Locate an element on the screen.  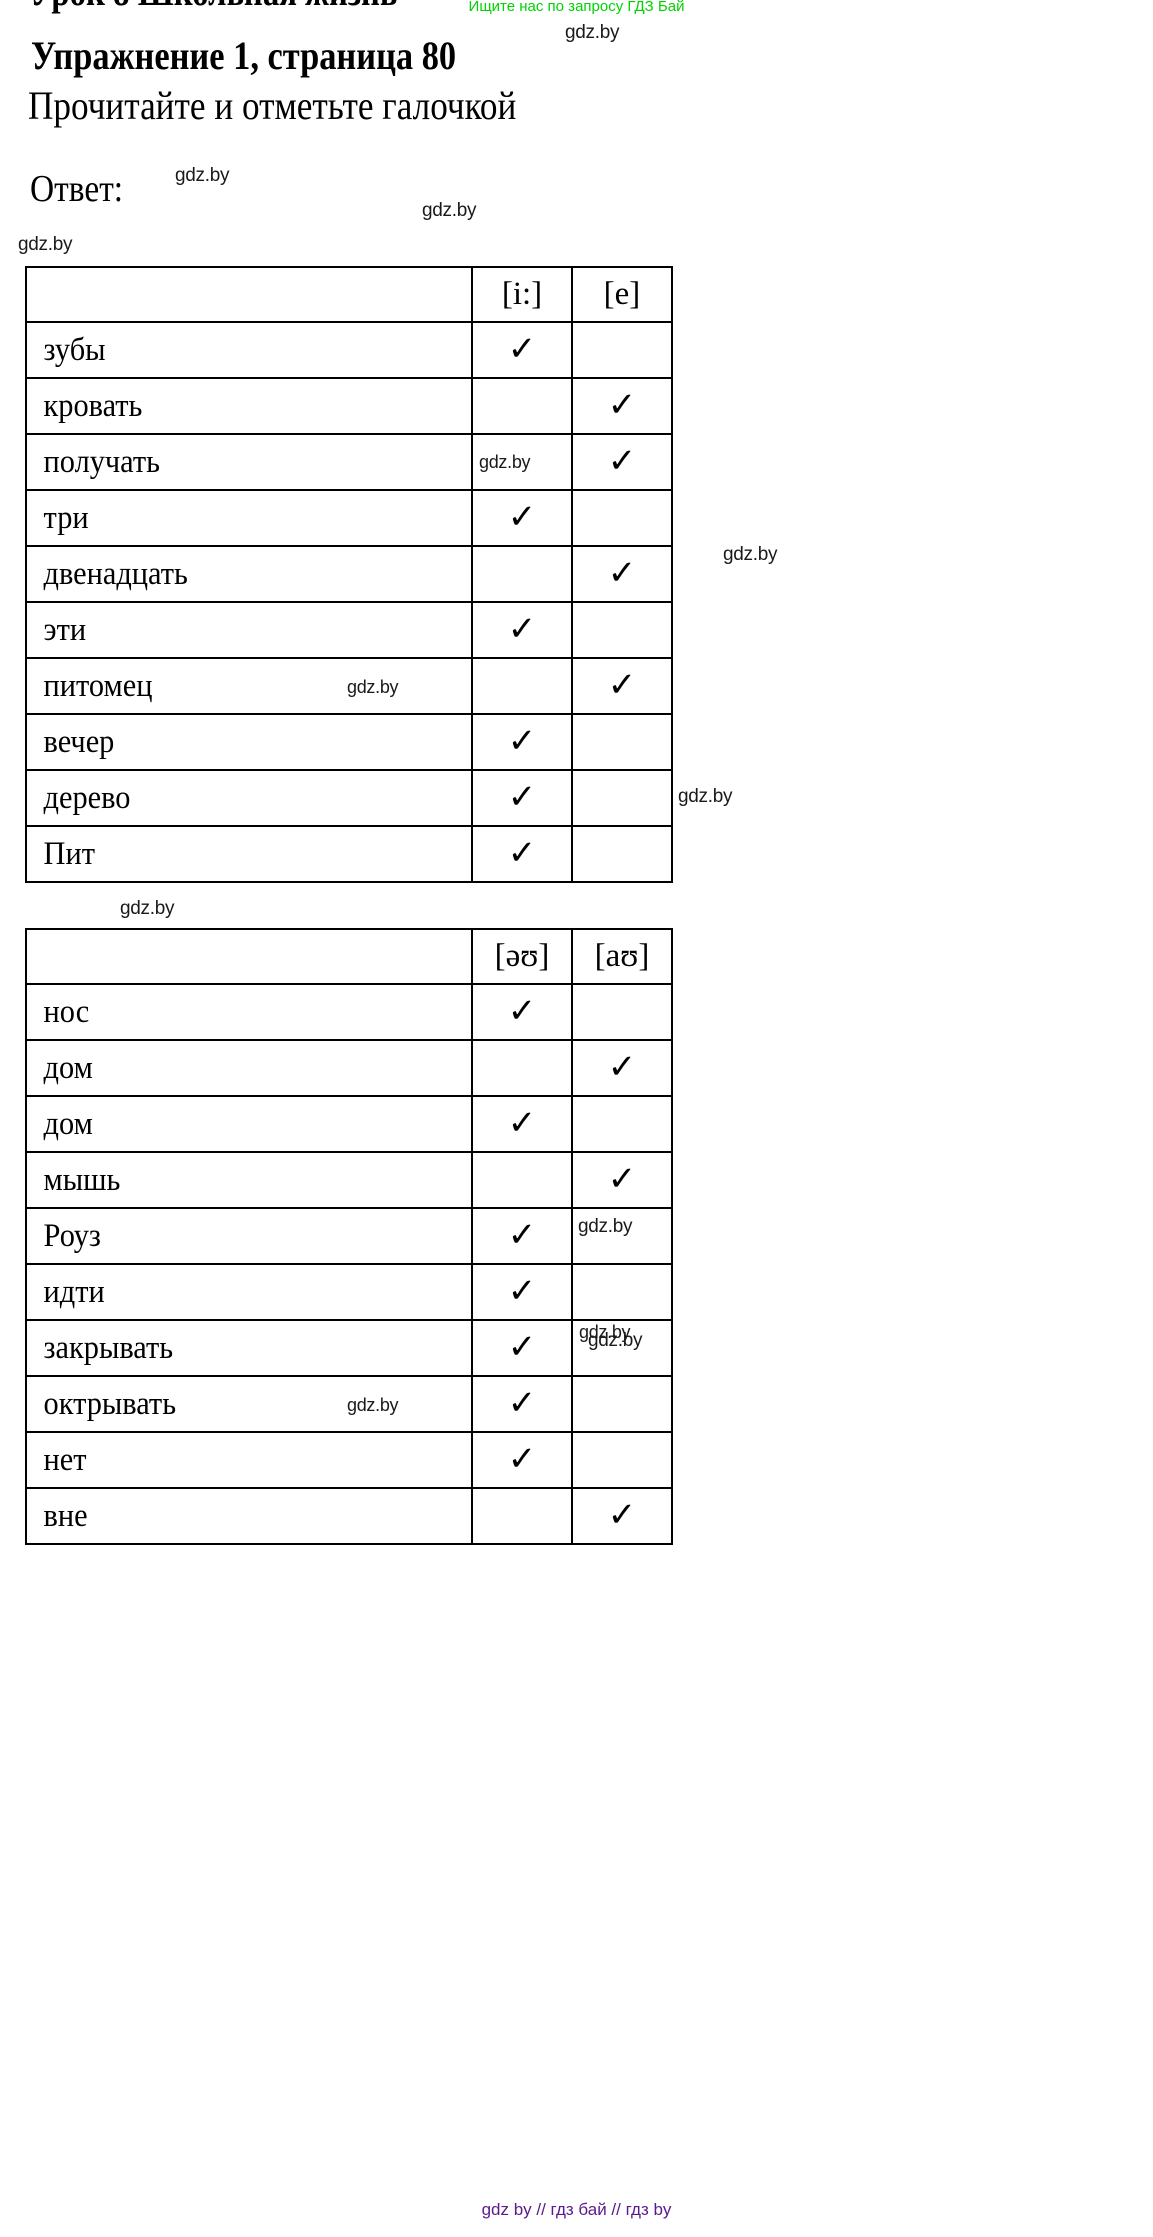
clipped-lesson-heading: Урок 8 Школьная жизнь is located at coordinates (340, 10).